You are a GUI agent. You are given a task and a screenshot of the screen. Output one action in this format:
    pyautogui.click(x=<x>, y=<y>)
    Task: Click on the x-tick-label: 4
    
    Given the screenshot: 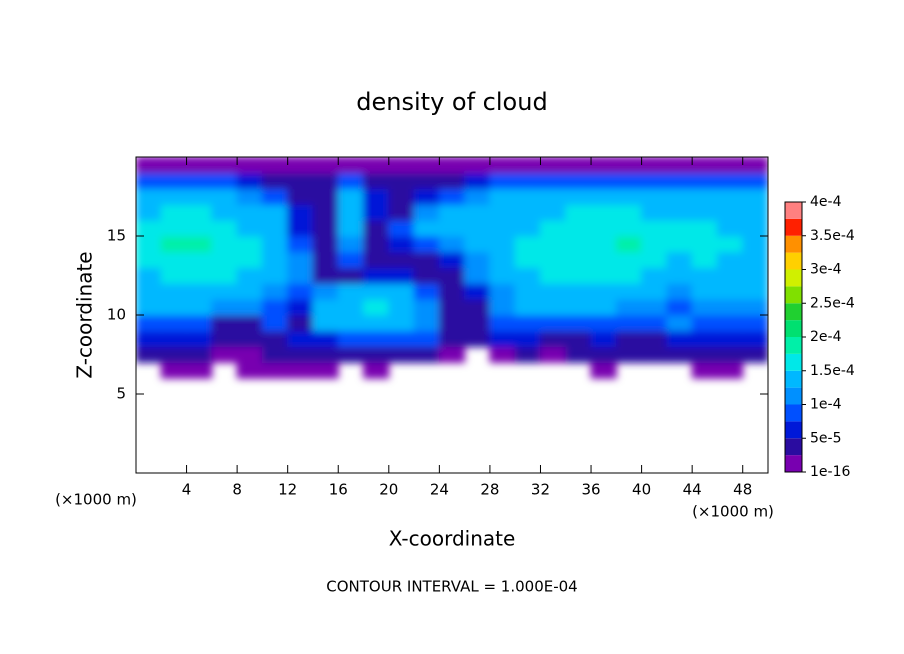 What is the action you would take?
    pyautogui.click(x=187, y=490)
    